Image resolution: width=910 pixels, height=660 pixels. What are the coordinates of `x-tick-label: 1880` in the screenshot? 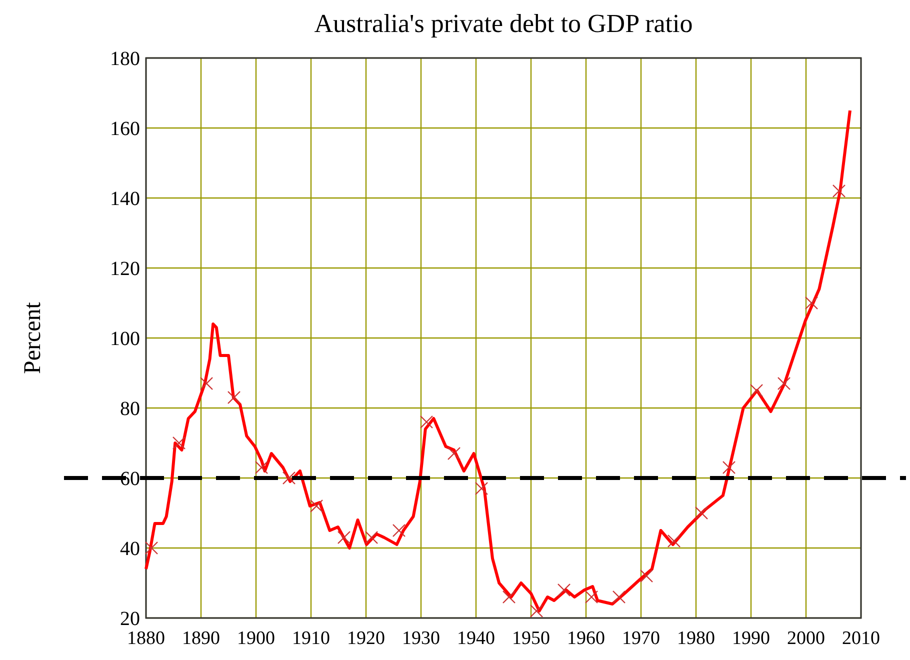 It's located at (146, 638).